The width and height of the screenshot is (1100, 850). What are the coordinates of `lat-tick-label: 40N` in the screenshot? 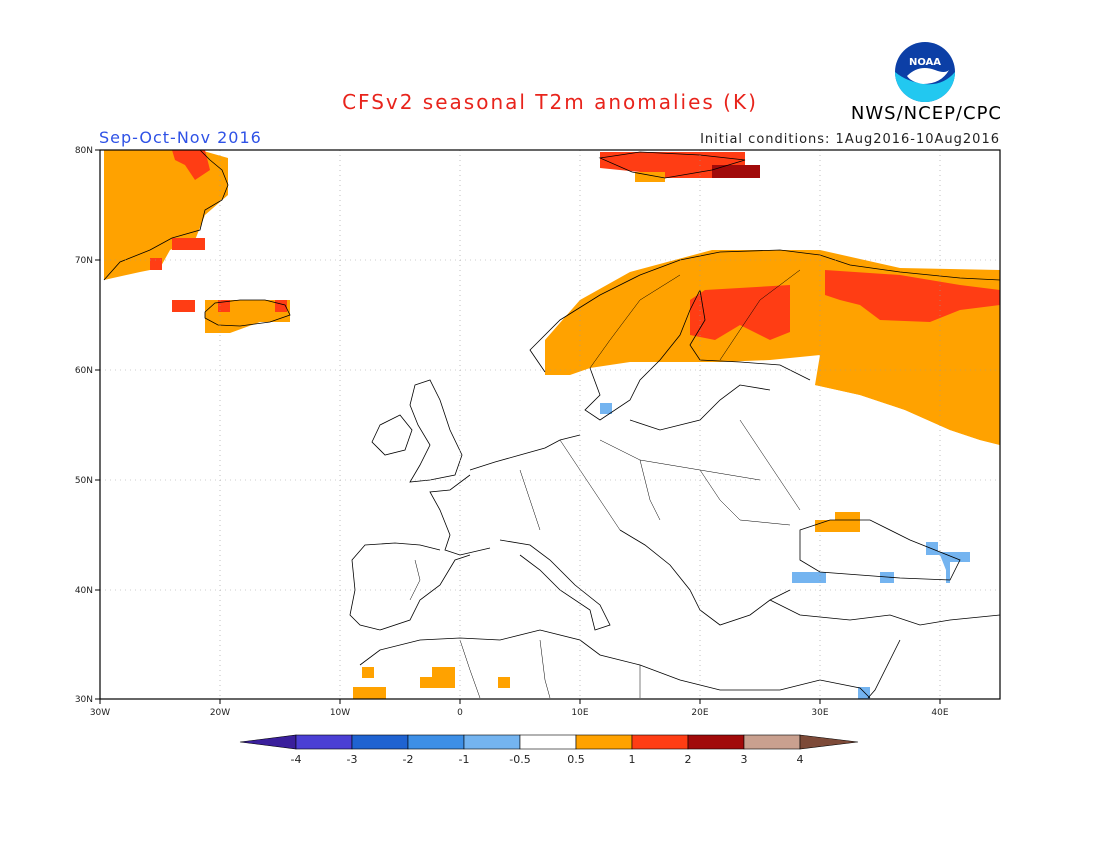 It's located at (84, 591).